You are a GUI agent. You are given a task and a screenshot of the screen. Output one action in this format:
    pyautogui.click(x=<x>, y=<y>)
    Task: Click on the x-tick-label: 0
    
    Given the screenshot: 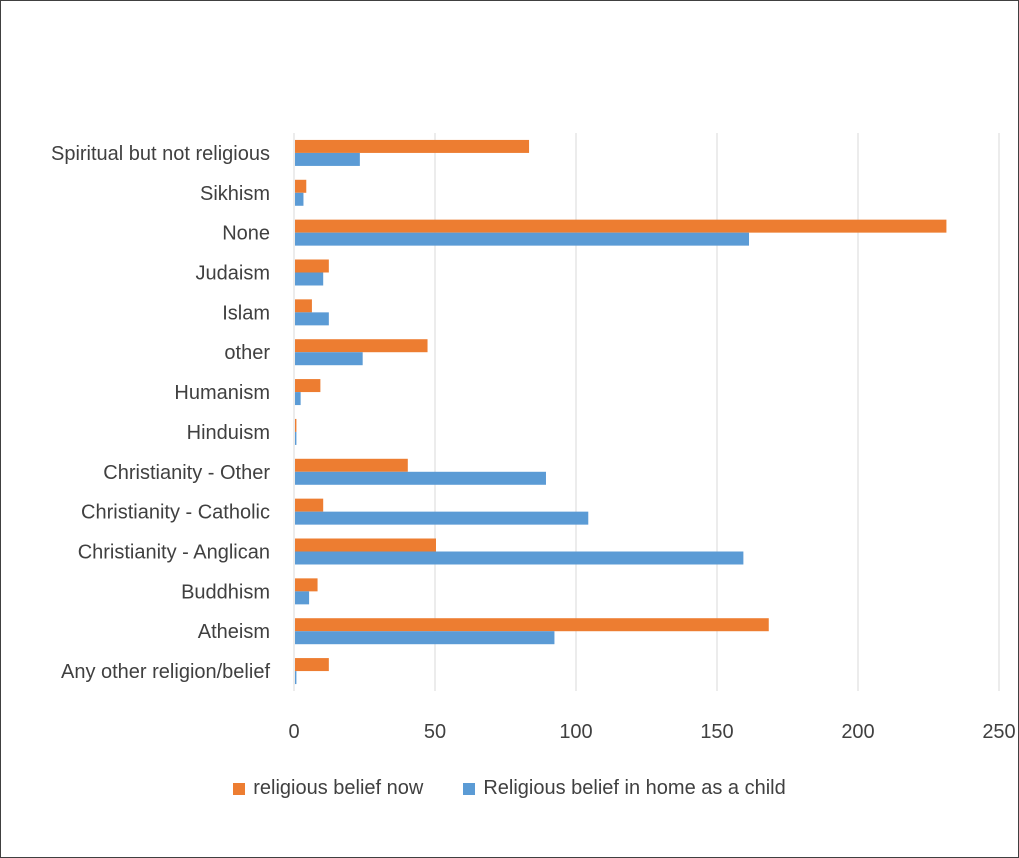 What is the action you would take?
    pyautogui.click(x=293, y=732)
    